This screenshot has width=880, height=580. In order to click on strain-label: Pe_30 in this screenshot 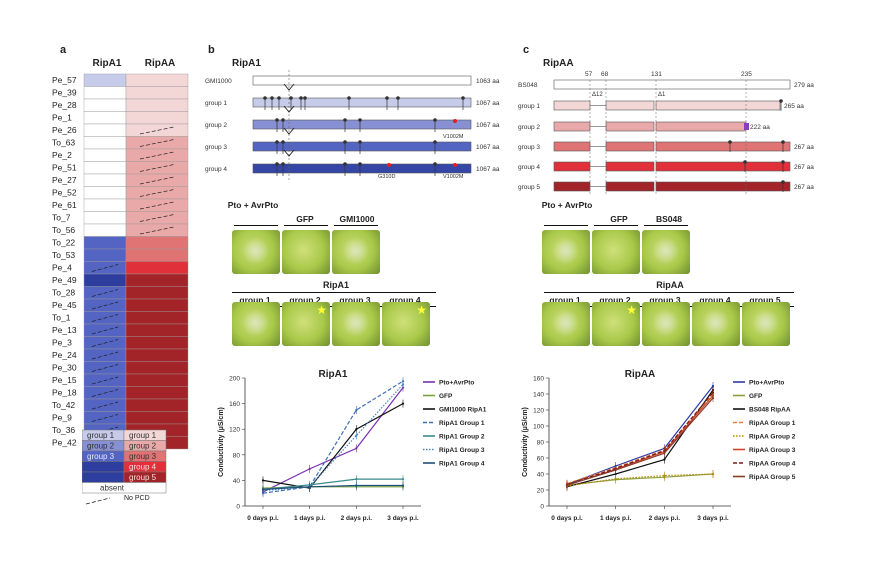, I will do `click(64, 368)`.